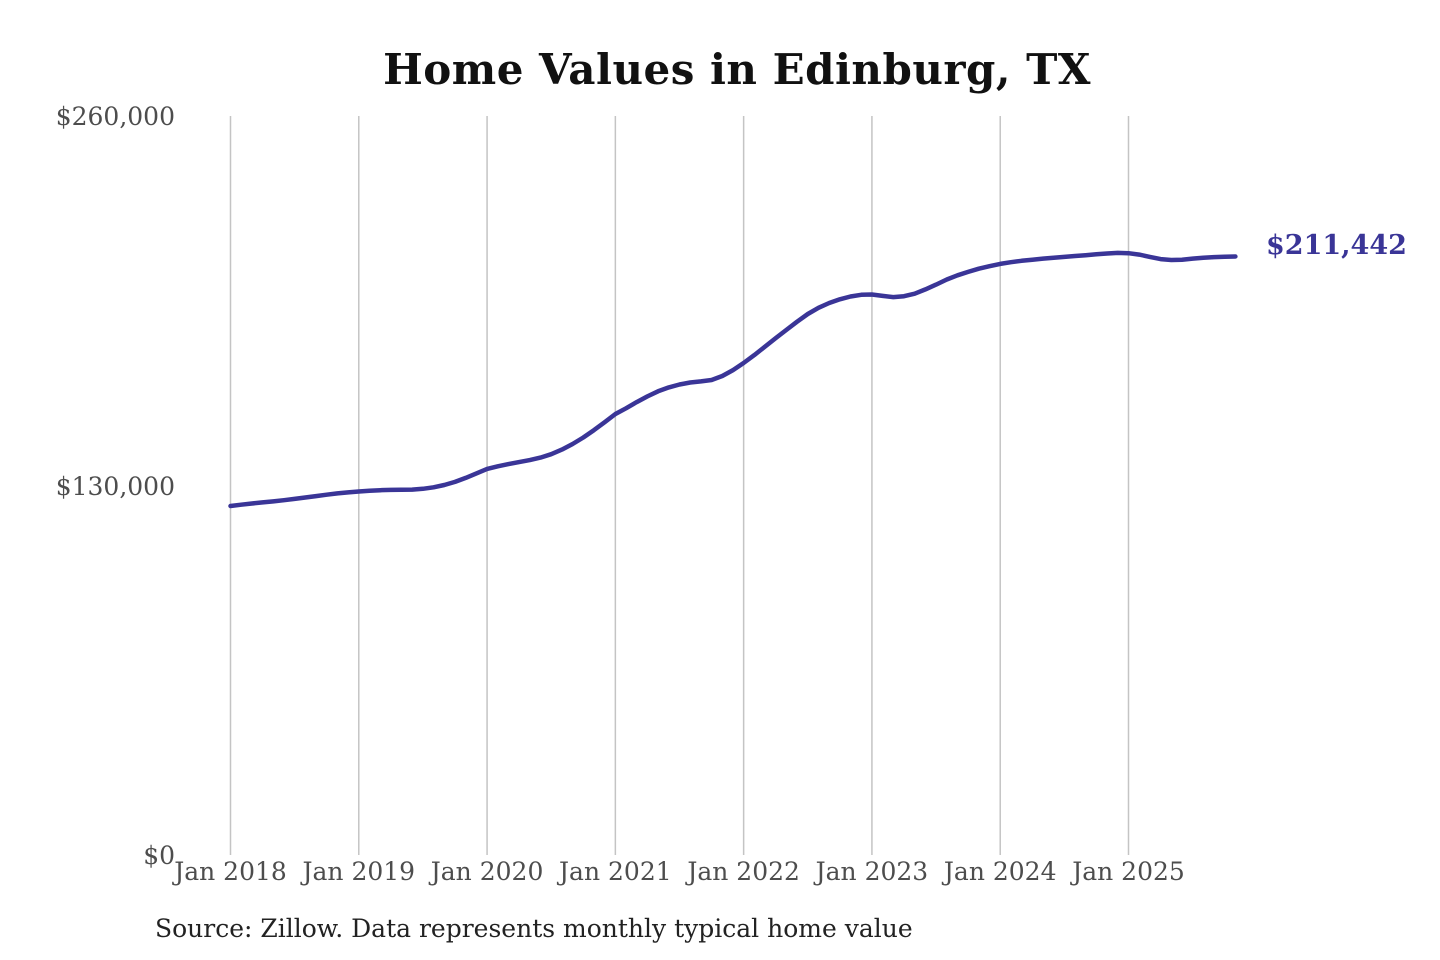  What do you see at coordinates (359, 871) in the screenshot?
I see `x-axis-tick-jan-2019: Jan 2019` at bounding box center [359, 871].